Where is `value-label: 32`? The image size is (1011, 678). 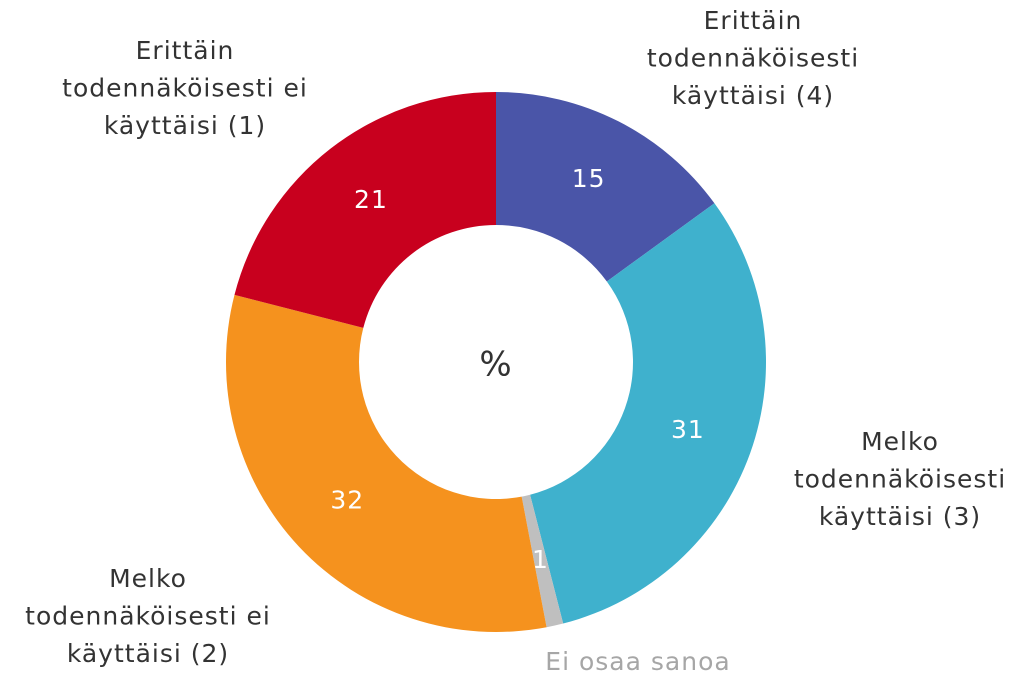
value-label: 32 is located at coordinates (347, 500).